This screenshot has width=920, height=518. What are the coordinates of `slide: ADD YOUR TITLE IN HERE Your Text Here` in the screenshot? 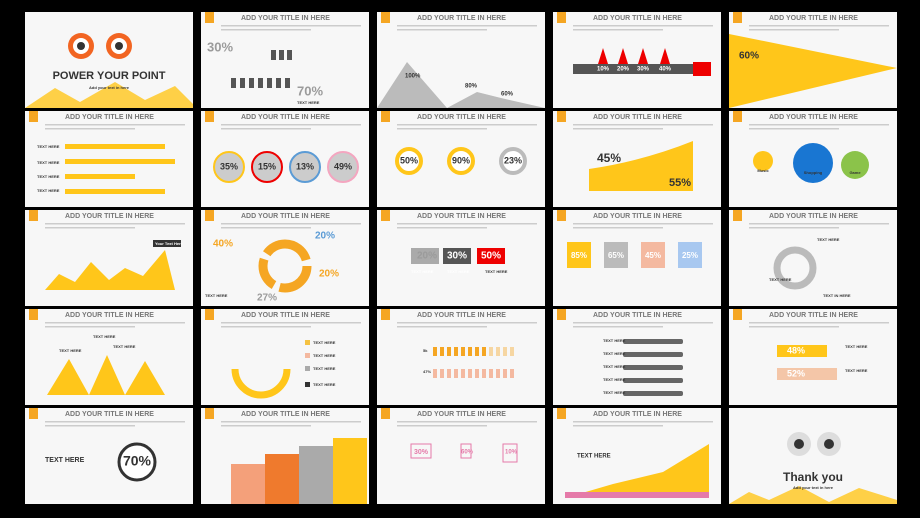 It's located at (109, 258).